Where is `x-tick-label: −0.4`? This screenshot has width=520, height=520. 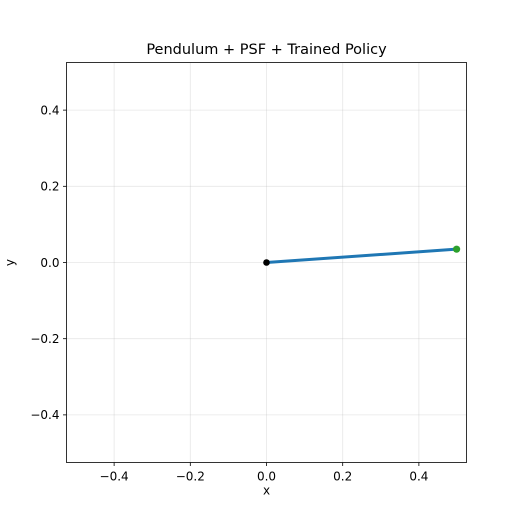 x-tick-label: −0.4 is located at coordinates (114, 477).